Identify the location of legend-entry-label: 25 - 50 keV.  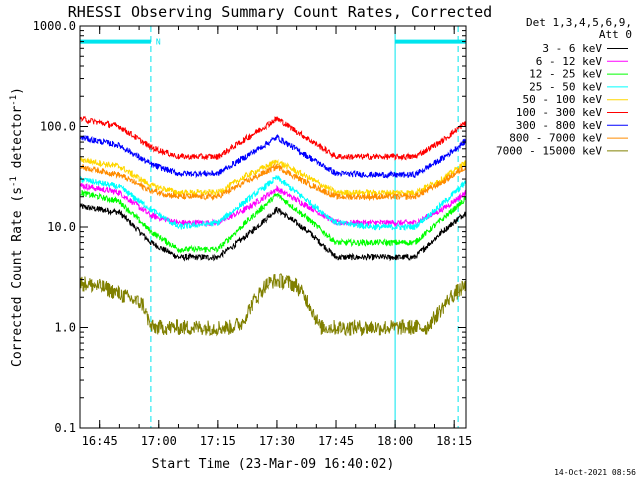
(565, 86).